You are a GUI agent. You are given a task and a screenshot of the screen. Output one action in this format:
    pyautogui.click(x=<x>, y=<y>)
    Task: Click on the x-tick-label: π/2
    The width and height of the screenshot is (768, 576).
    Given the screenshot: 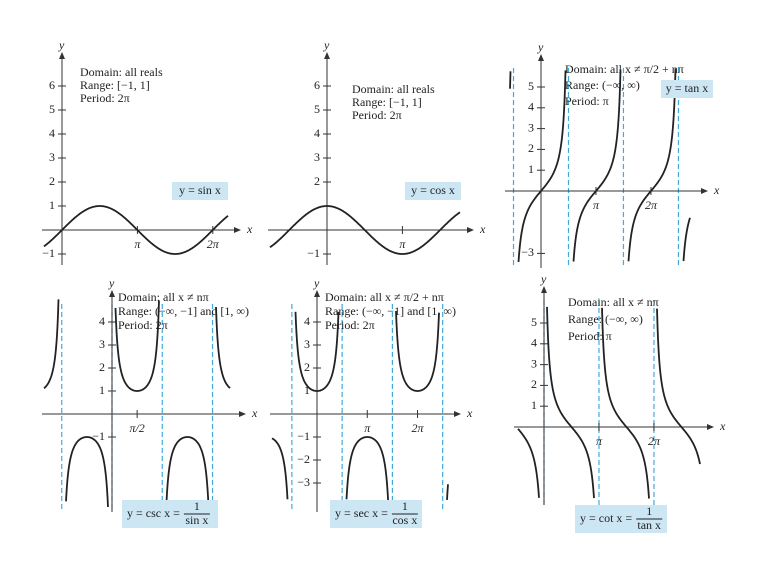 What is the action you would take?
    pyautogui.click(x=136, y=428)
    